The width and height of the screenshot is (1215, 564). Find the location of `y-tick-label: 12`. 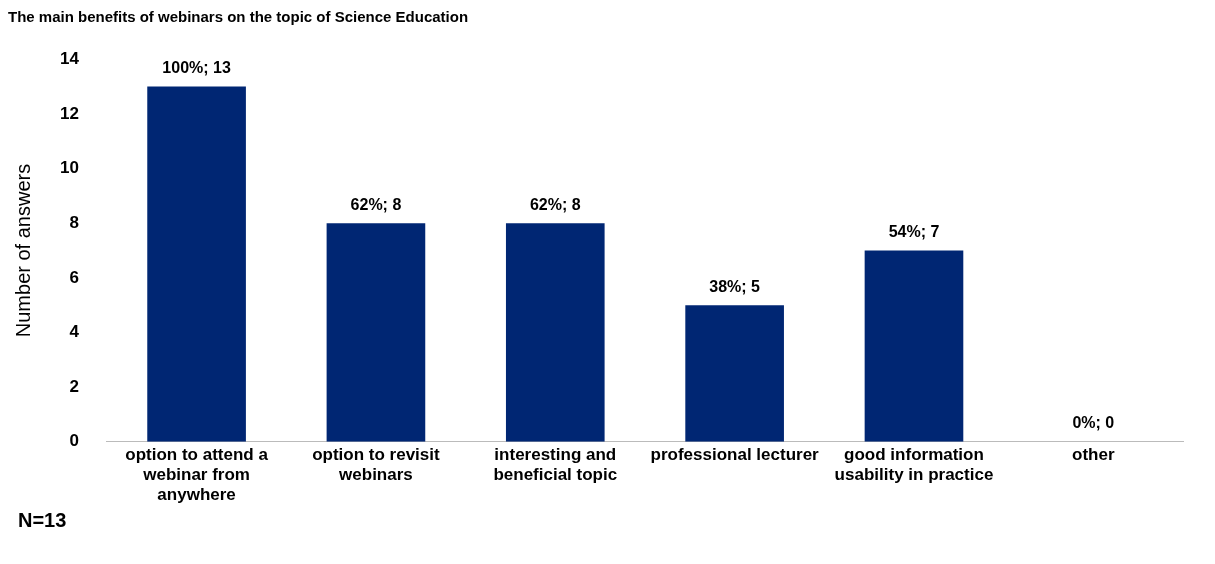

y-tick-label: 12 is located at coordinates (69, 113).